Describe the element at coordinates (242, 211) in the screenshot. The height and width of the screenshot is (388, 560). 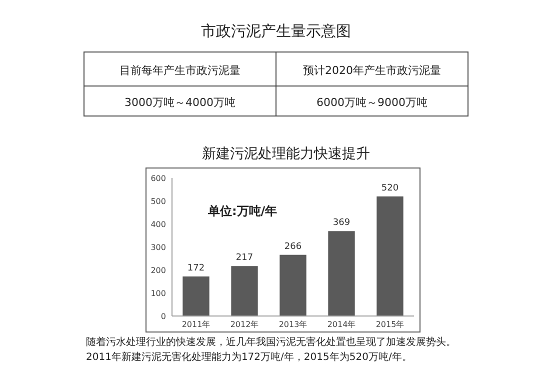
I see `annotation: 单位:万吨/年` at that location.